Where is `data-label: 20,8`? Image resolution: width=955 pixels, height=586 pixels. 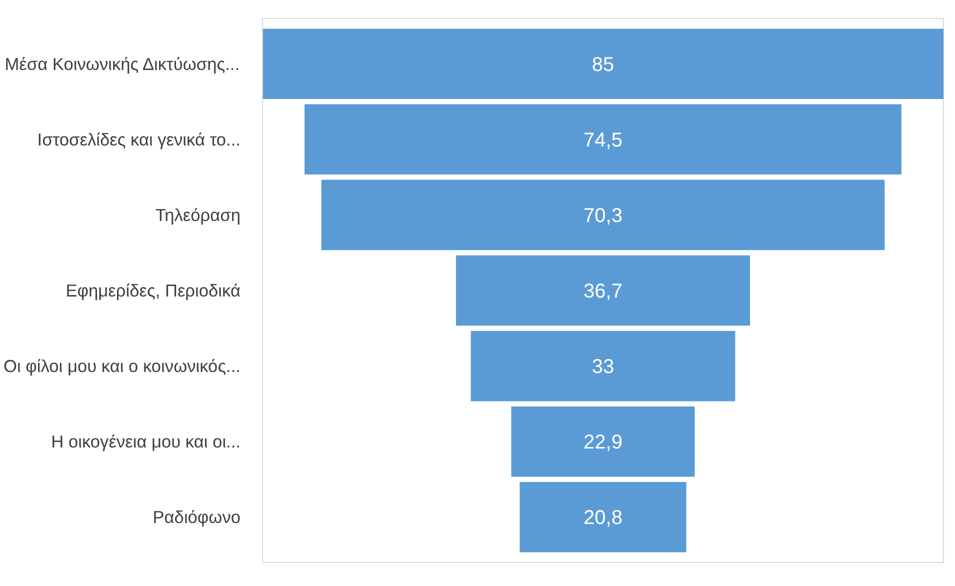 data-label: 20,8 is located at coordinates (603, 518).